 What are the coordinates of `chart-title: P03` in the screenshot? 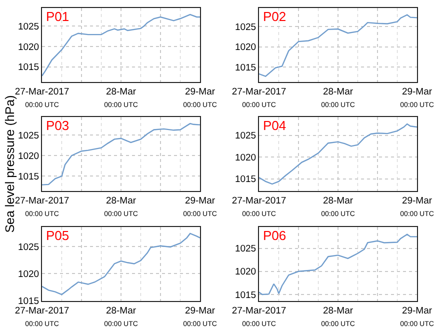 It's located at (58, 125).